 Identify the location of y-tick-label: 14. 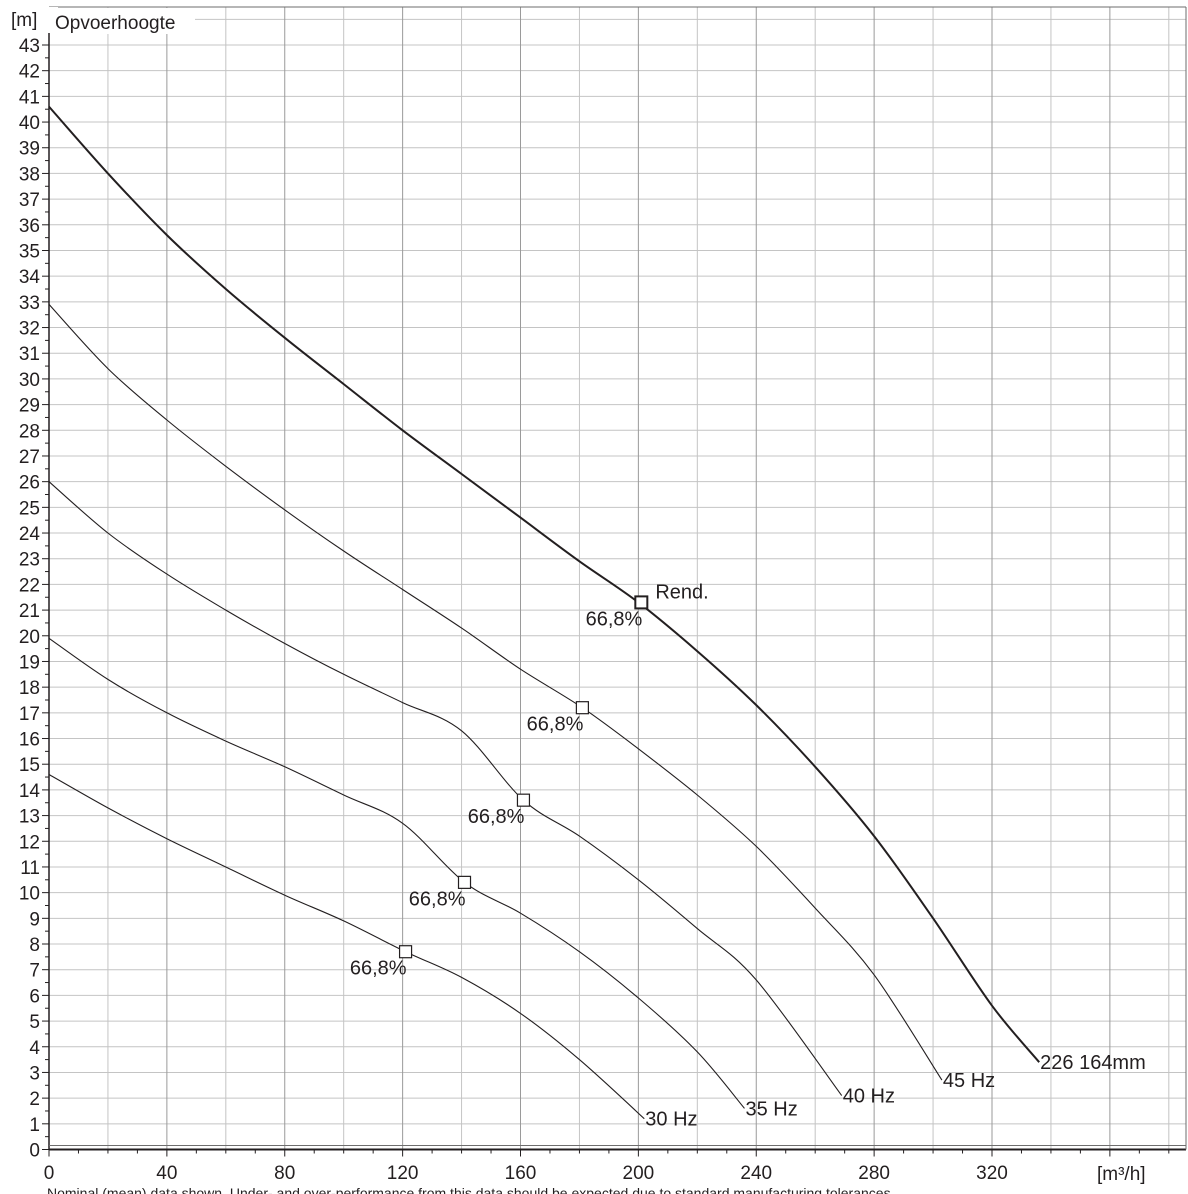
(30, 791).